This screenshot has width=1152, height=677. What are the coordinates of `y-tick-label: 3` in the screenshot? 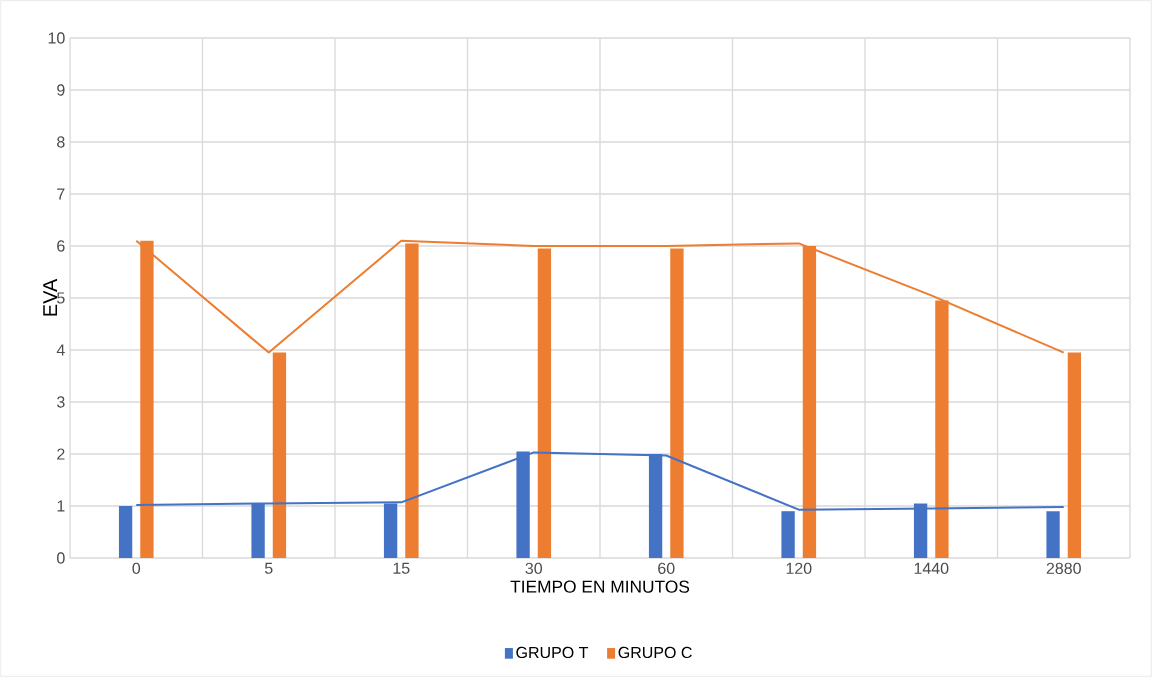 It's located at (61, 402).